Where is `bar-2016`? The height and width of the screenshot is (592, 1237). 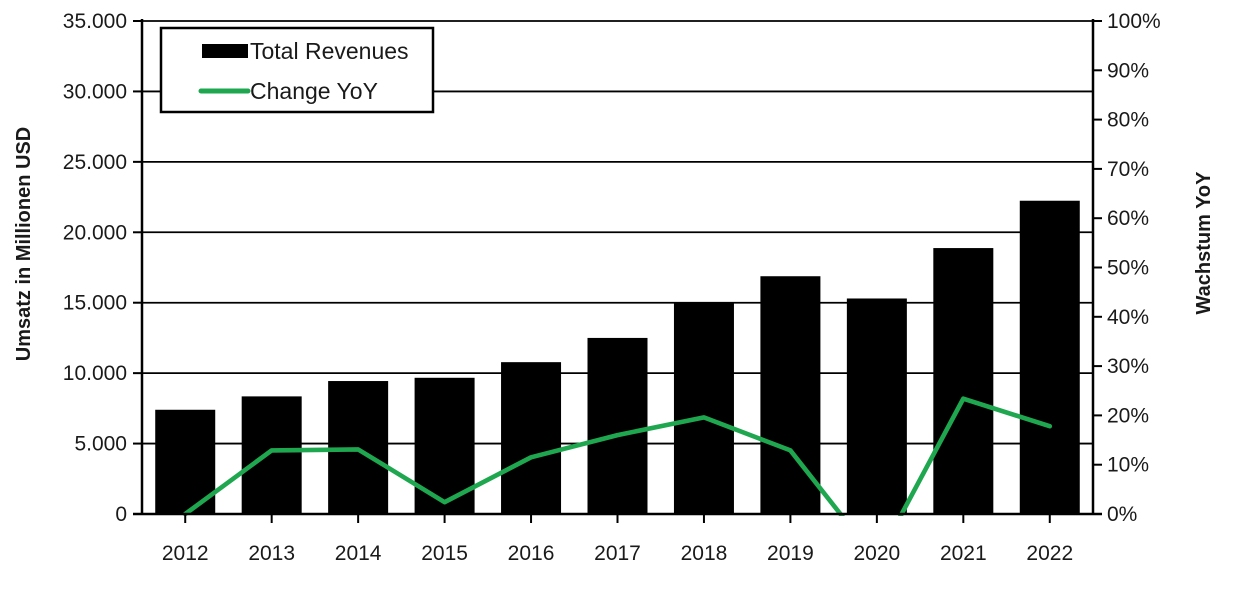 bar-2016 is located at coordinates (531, 438).